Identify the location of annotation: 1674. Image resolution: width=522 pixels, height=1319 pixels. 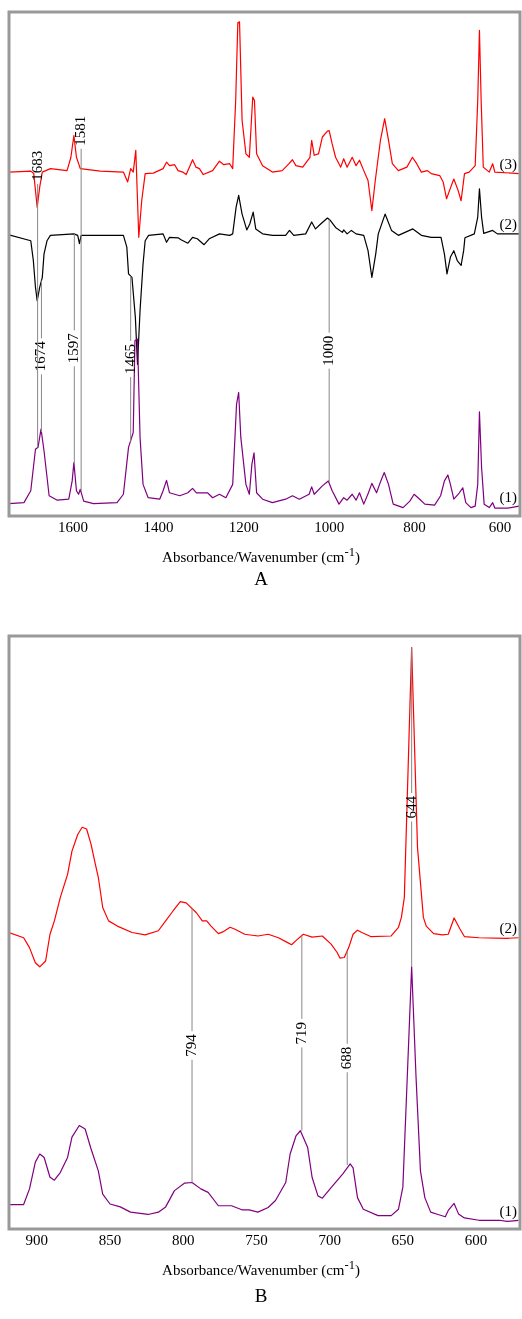
(40, 356).